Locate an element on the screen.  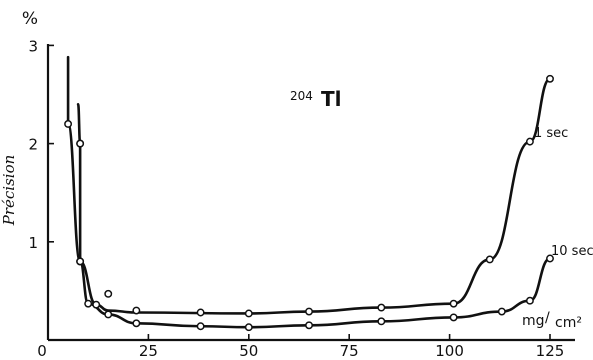
y-tick-label-2: 2 is located at coordinates (33, 145).